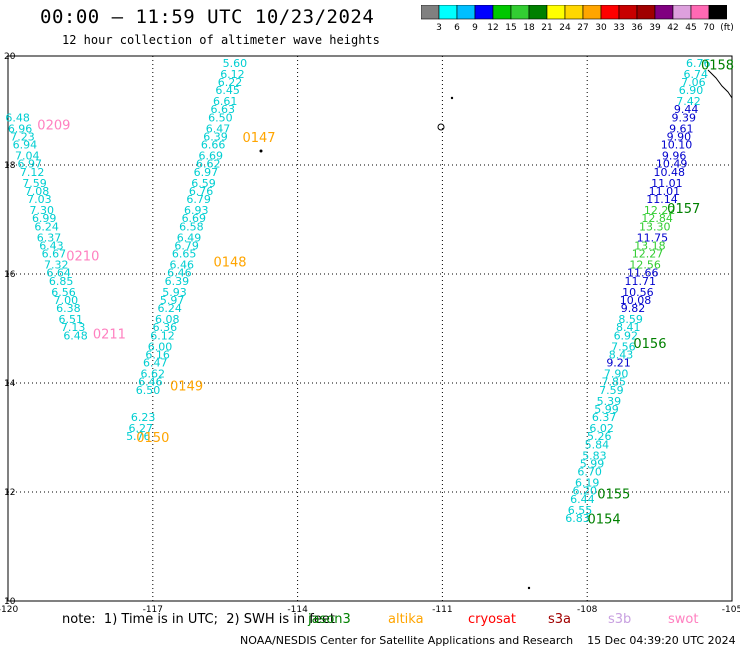 Image resolution: width=740 pixels, height=650 pixels. What do you see at coordinates (672, 164) in the screenshot?
I see `wave-height-label: 10.49` at bounding box center [672, 164].